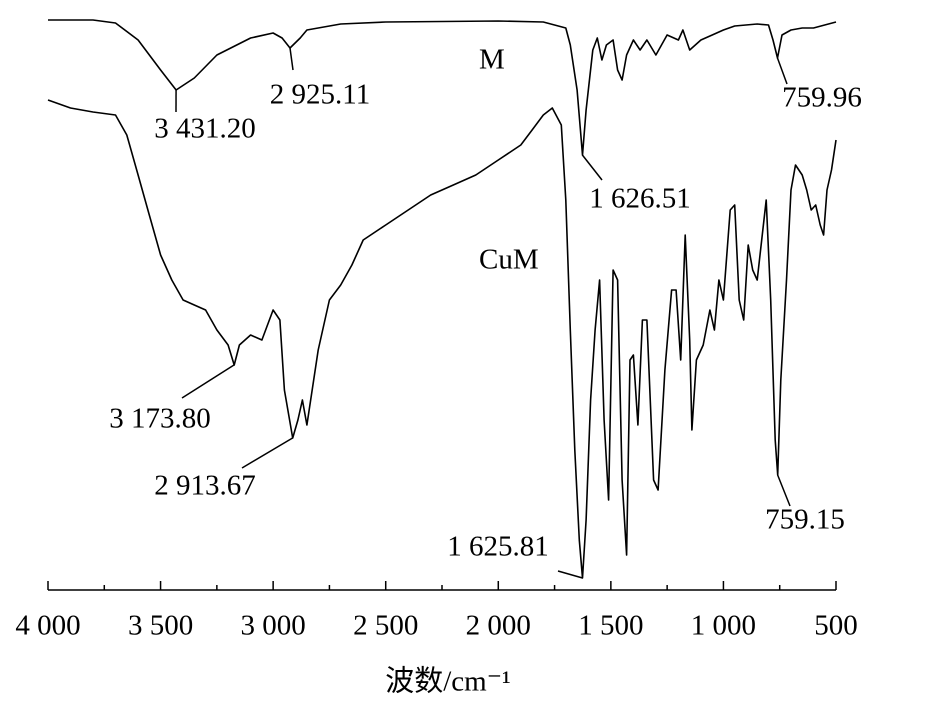  I want to click on annotation-label: 3 173.80, so click(160, 419).